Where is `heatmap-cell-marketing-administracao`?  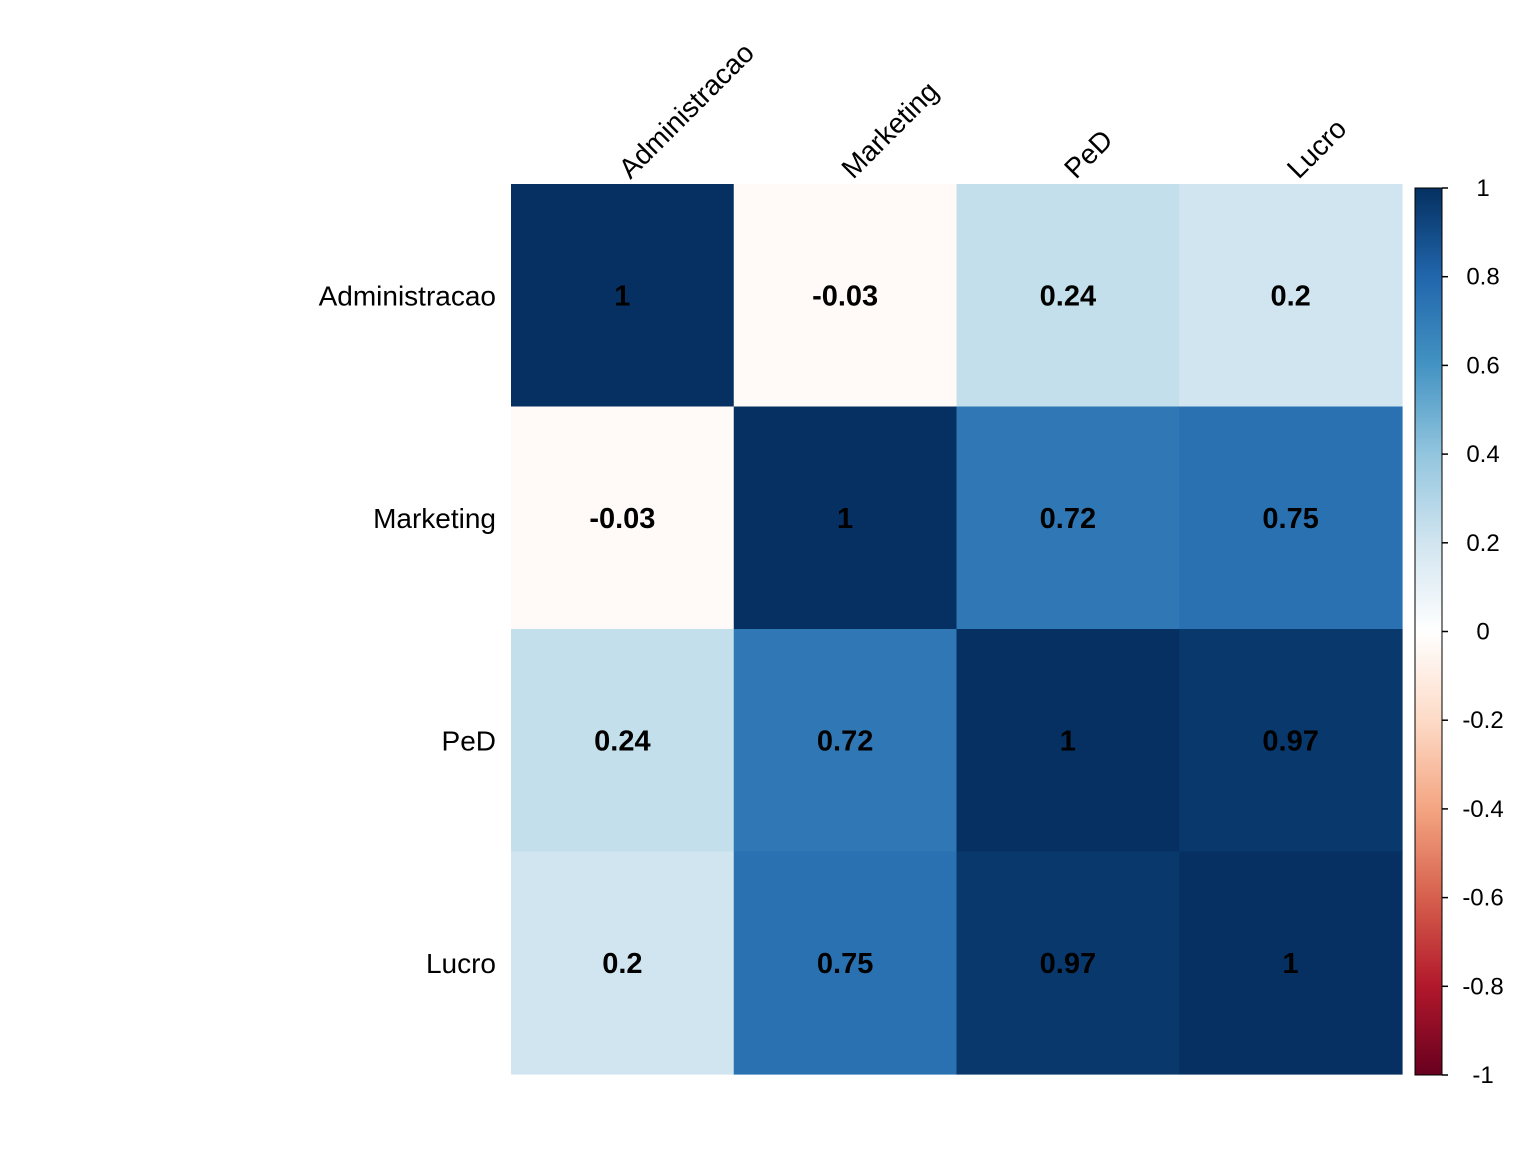
heatmap-cell-marketing-administracao is located at coordinates (623, 518).